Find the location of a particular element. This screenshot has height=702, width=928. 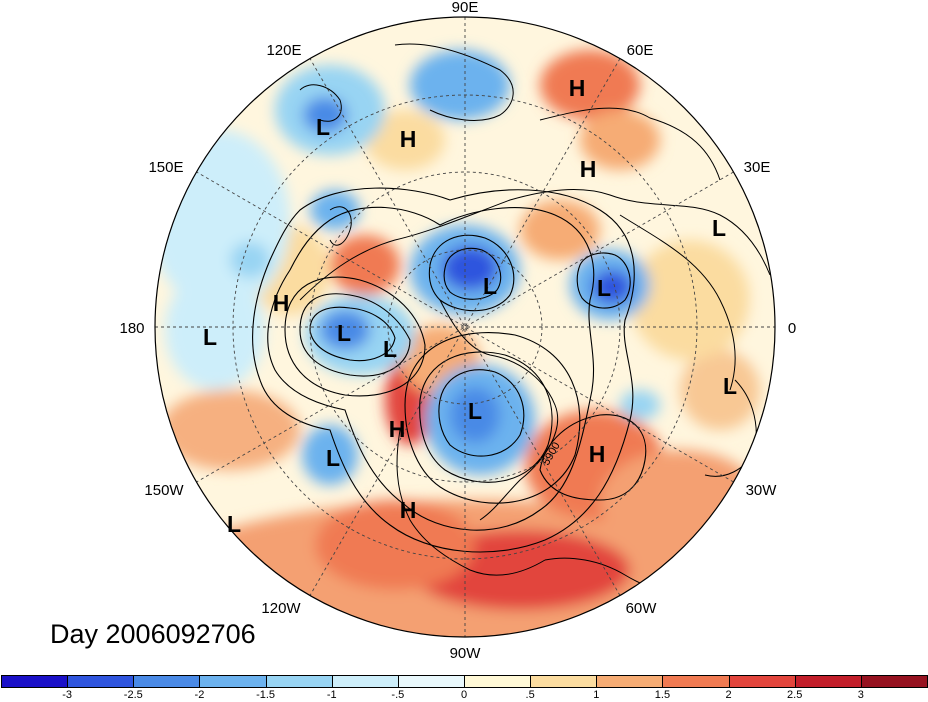

contour-polar-low-outer is located at coordinates (471, 273).